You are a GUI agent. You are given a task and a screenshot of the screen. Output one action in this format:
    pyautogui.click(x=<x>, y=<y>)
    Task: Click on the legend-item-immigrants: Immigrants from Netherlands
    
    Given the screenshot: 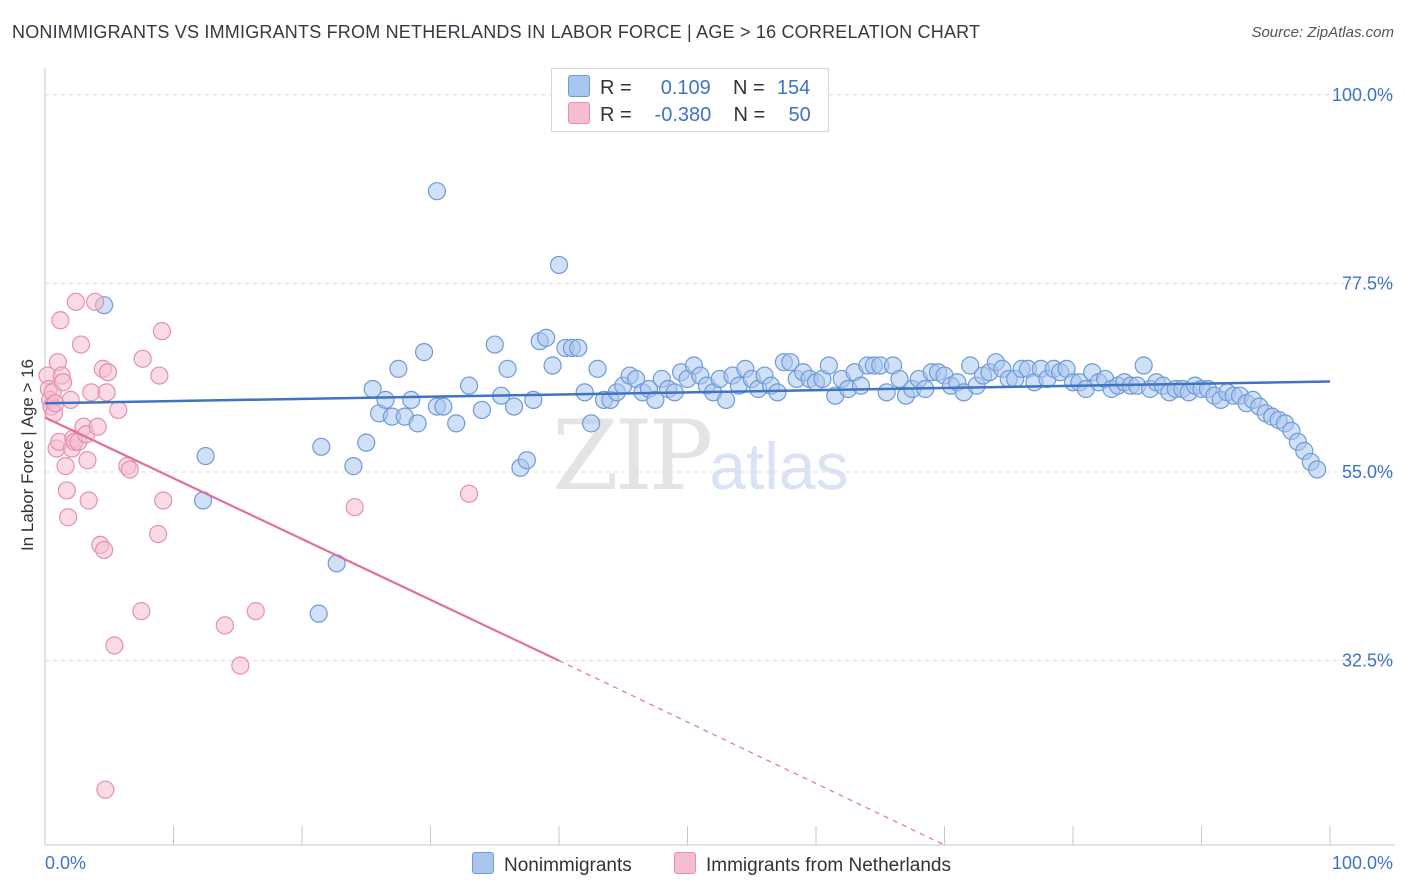 What is the action you would take?
    pyautogui.click(x=812, y=864)
    